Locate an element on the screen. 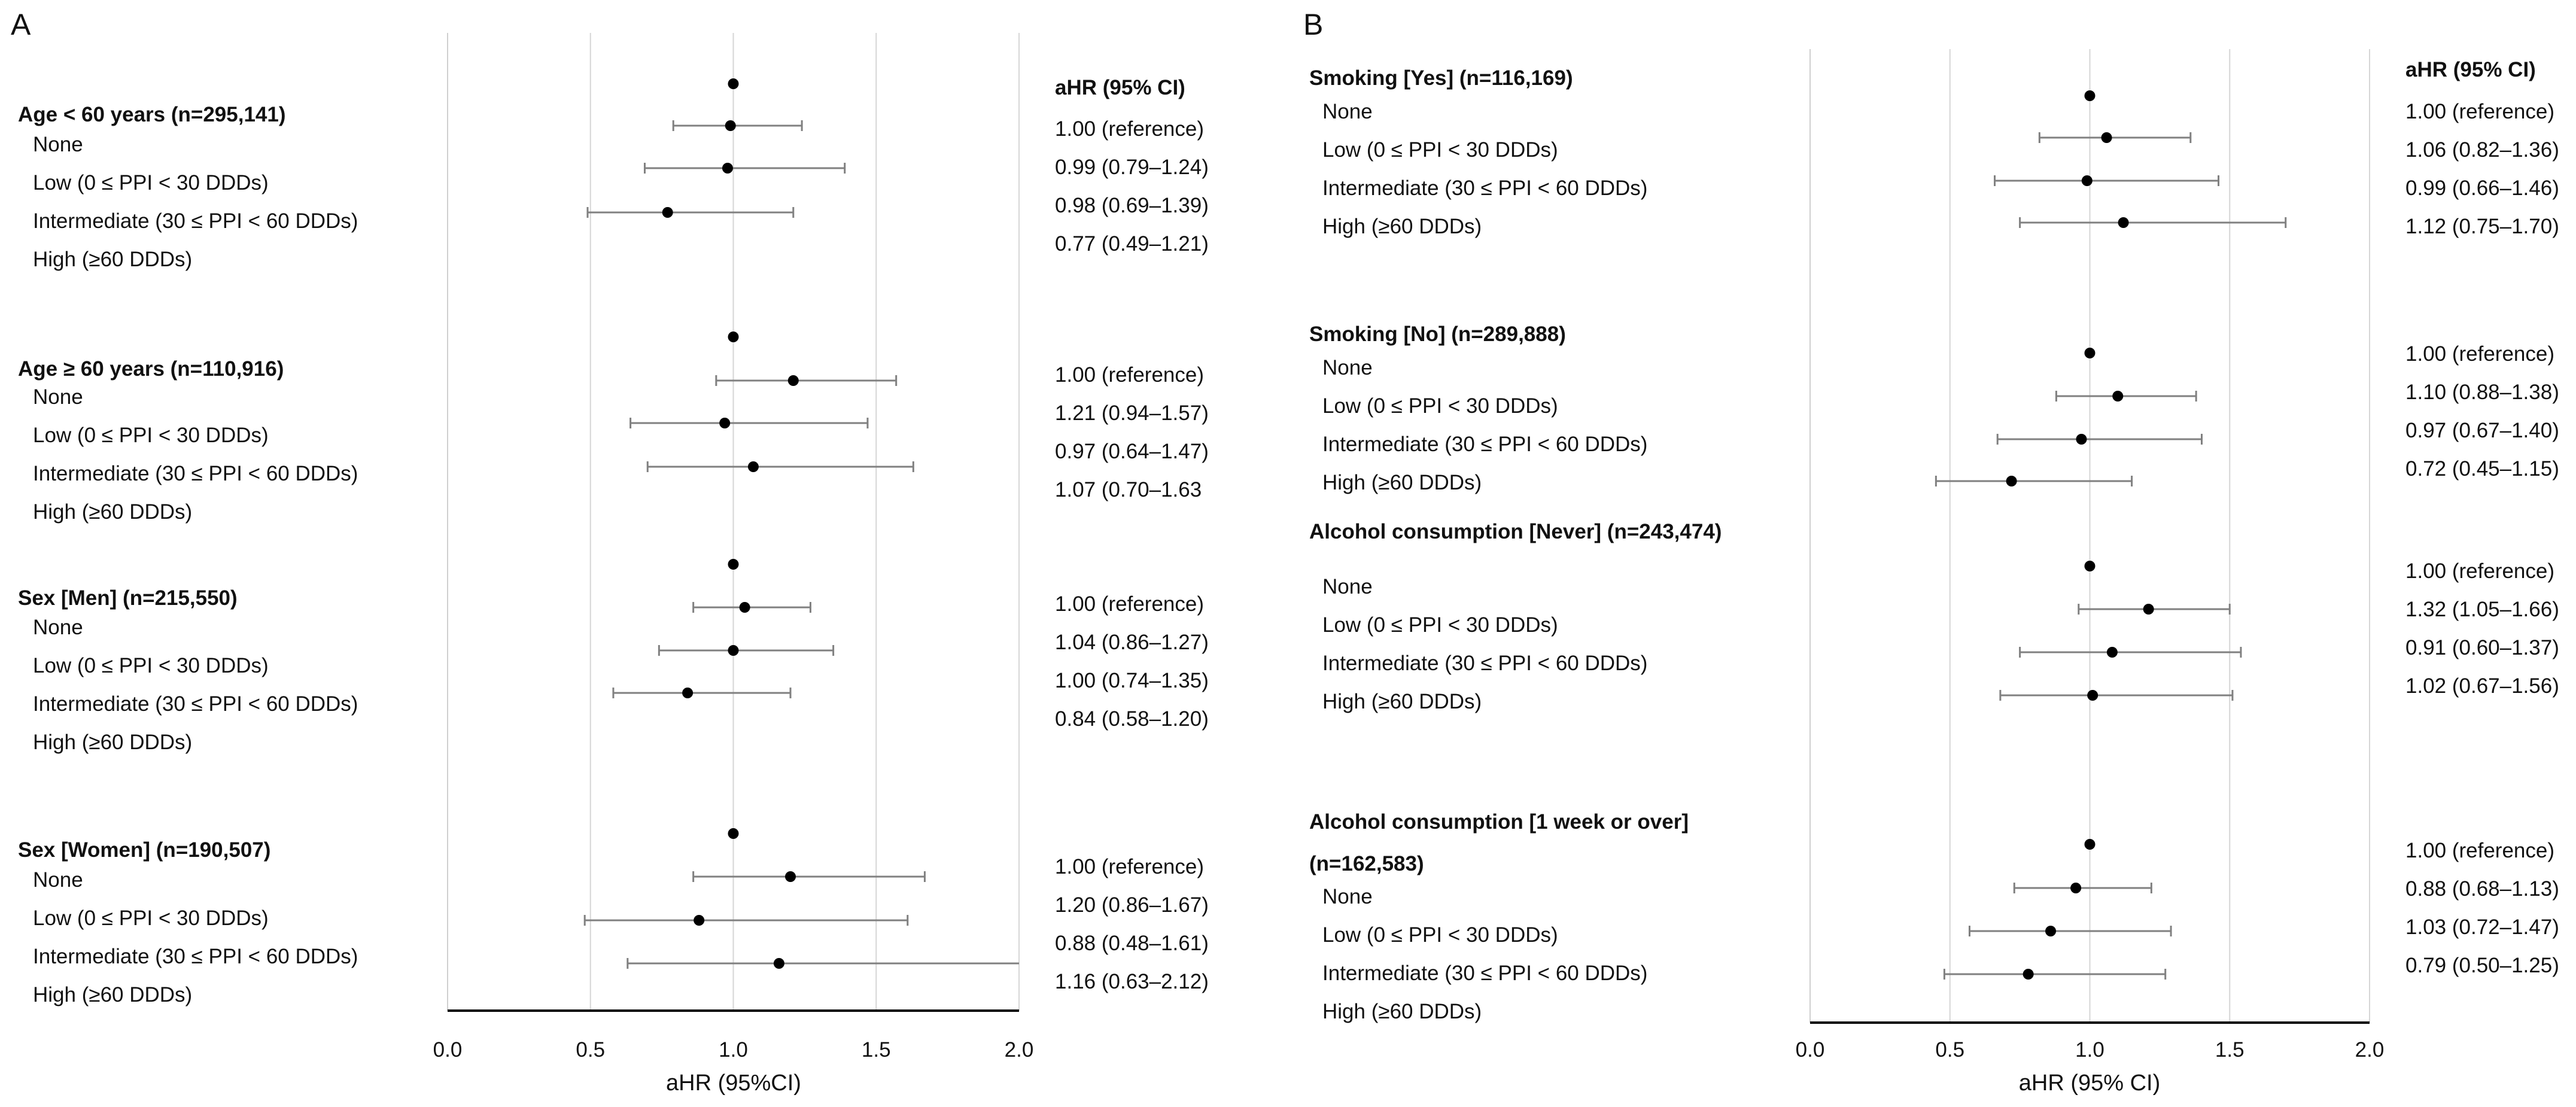 Image resolution: width=2576 pixels, height=1107 pixels. hr-value-label: 1.07 (0.70–1.63 is located at coordinates (1128, 489).